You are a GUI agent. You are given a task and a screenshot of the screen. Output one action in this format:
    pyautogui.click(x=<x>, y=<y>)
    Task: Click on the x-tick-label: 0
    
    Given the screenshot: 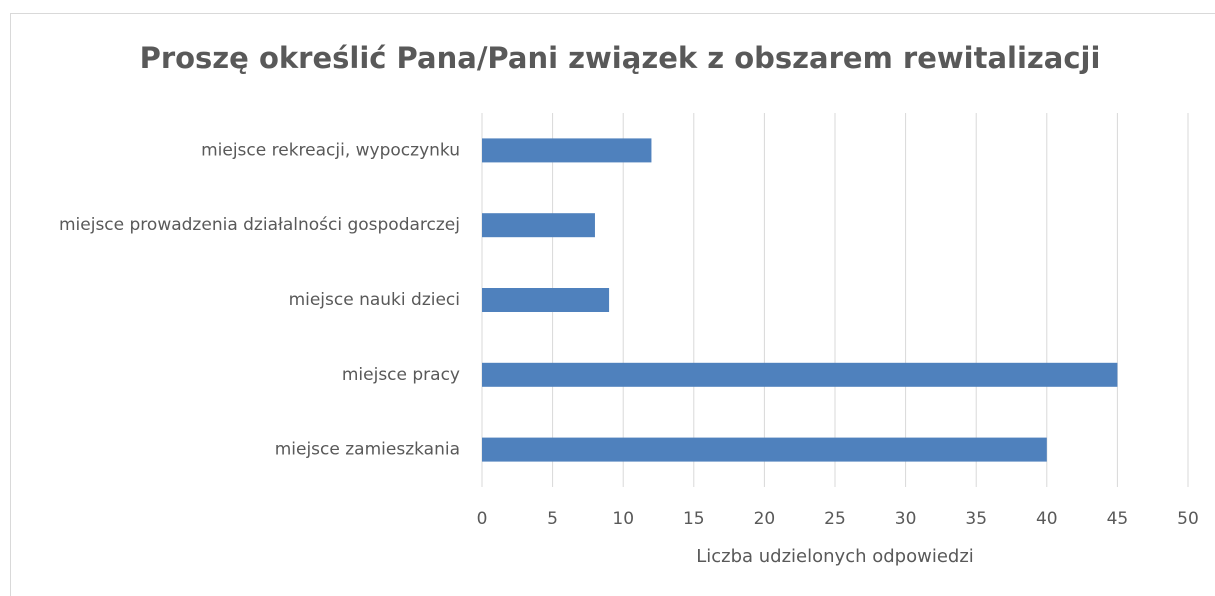 What is the action you would take?
    pyautogui.click(x=482, y=519)
    